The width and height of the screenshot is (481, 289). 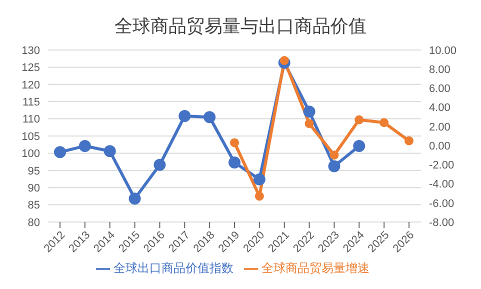 I want to click on legend-label: 全球商品贸易量增速, so click(x=316, y=268).